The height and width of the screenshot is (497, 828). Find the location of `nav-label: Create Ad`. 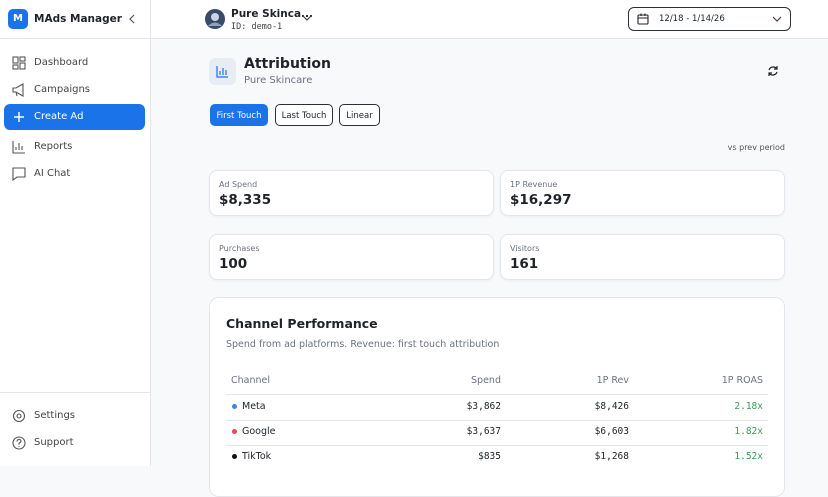

nav-label: Create Ad is located at coordinates (59, 116).